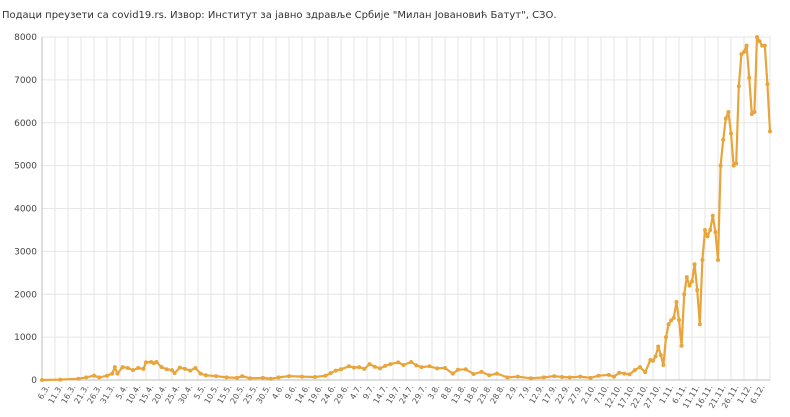 This screenshot has width=790, height=417. Describe the element at coordinates (25, 295) in the screenshot. I see `y-tick-label: 2000` at that location.